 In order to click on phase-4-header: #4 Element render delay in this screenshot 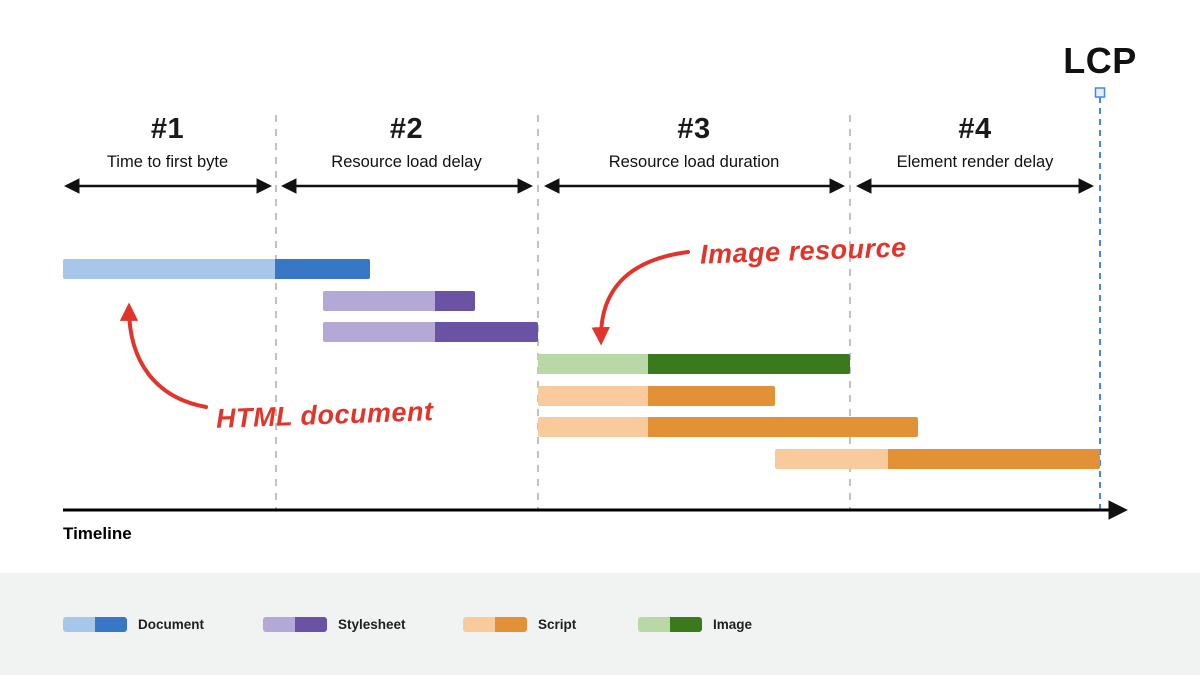, I will do `click(975, 142)`.